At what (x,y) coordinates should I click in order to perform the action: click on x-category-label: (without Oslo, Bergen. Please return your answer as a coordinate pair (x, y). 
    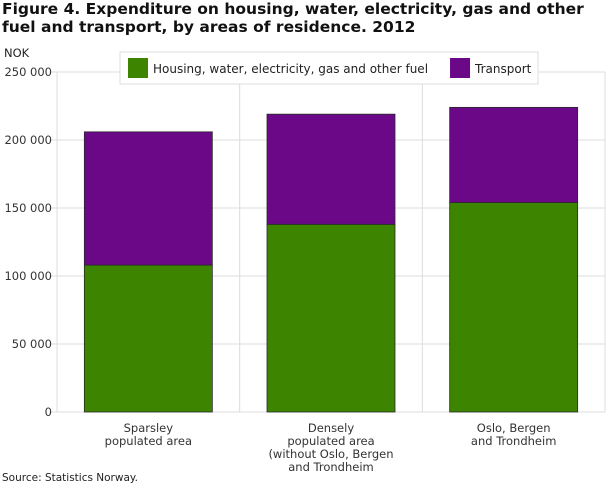
    Looking at the image, I should click on (330, 454).